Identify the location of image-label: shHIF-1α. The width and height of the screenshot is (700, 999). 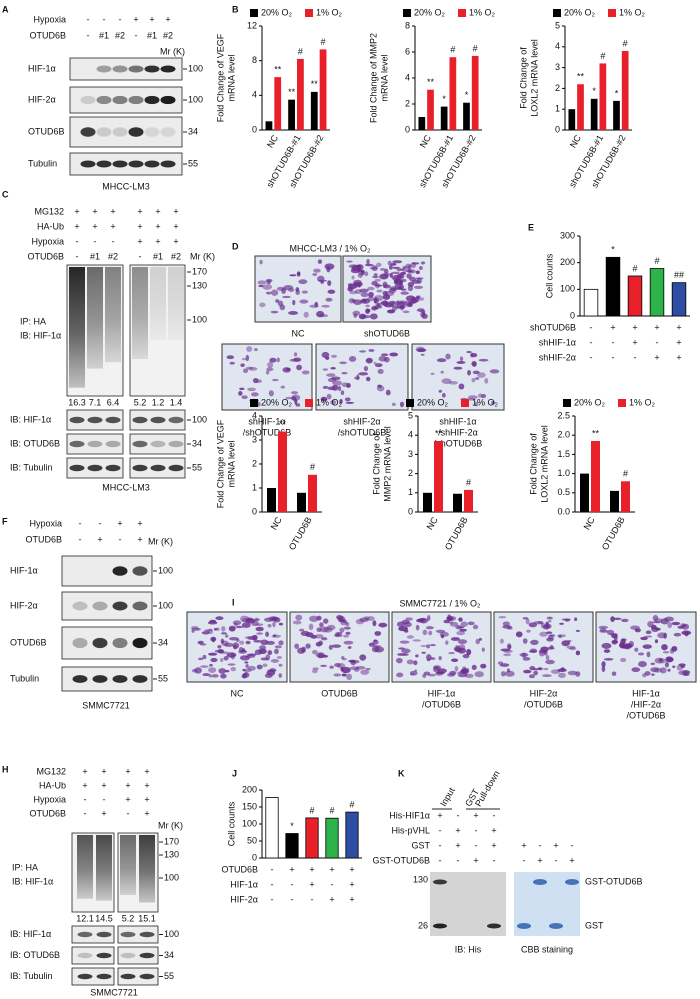
(457, 421).